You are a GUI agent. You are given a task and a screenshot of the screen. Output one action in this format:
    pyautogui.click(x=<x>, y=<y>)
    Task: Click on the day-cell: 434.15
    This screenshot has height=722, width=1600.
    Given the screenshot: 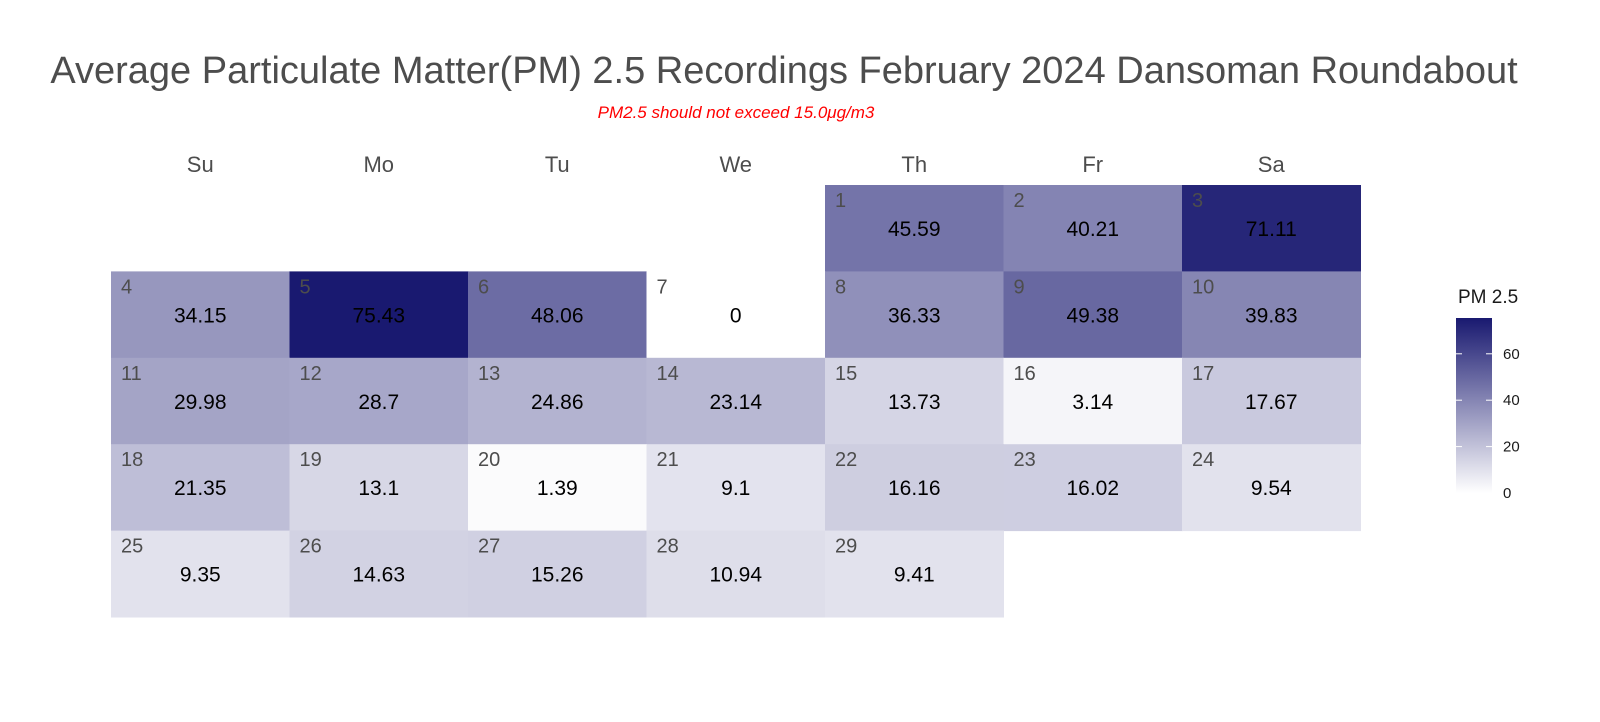 What is the action you would take?
    pyautogui.click(x=200, y=315)
    